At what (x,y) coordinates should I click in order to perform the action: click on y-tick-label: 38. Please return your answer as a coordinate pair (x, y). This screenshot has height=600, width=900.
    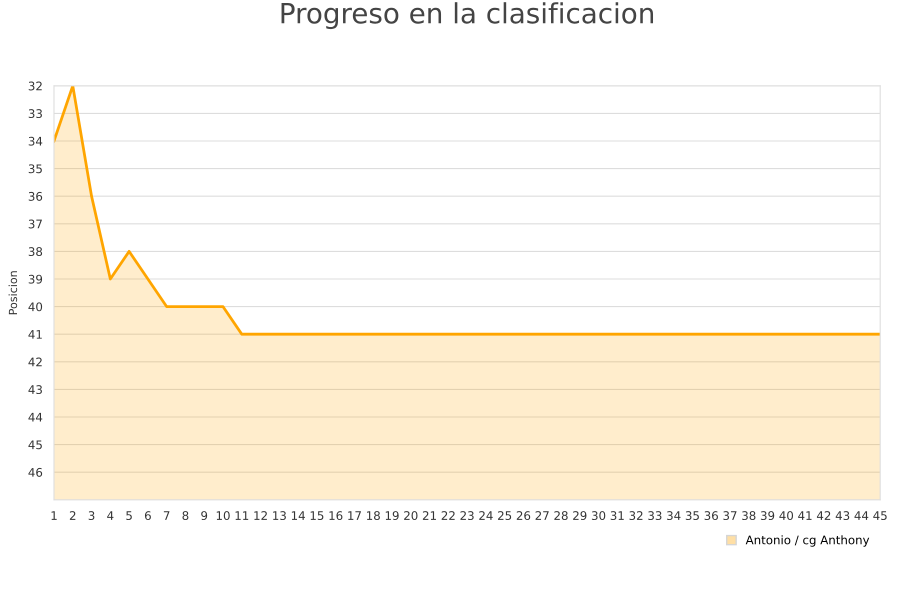
    Looking at the image, I should click on (35, 251).